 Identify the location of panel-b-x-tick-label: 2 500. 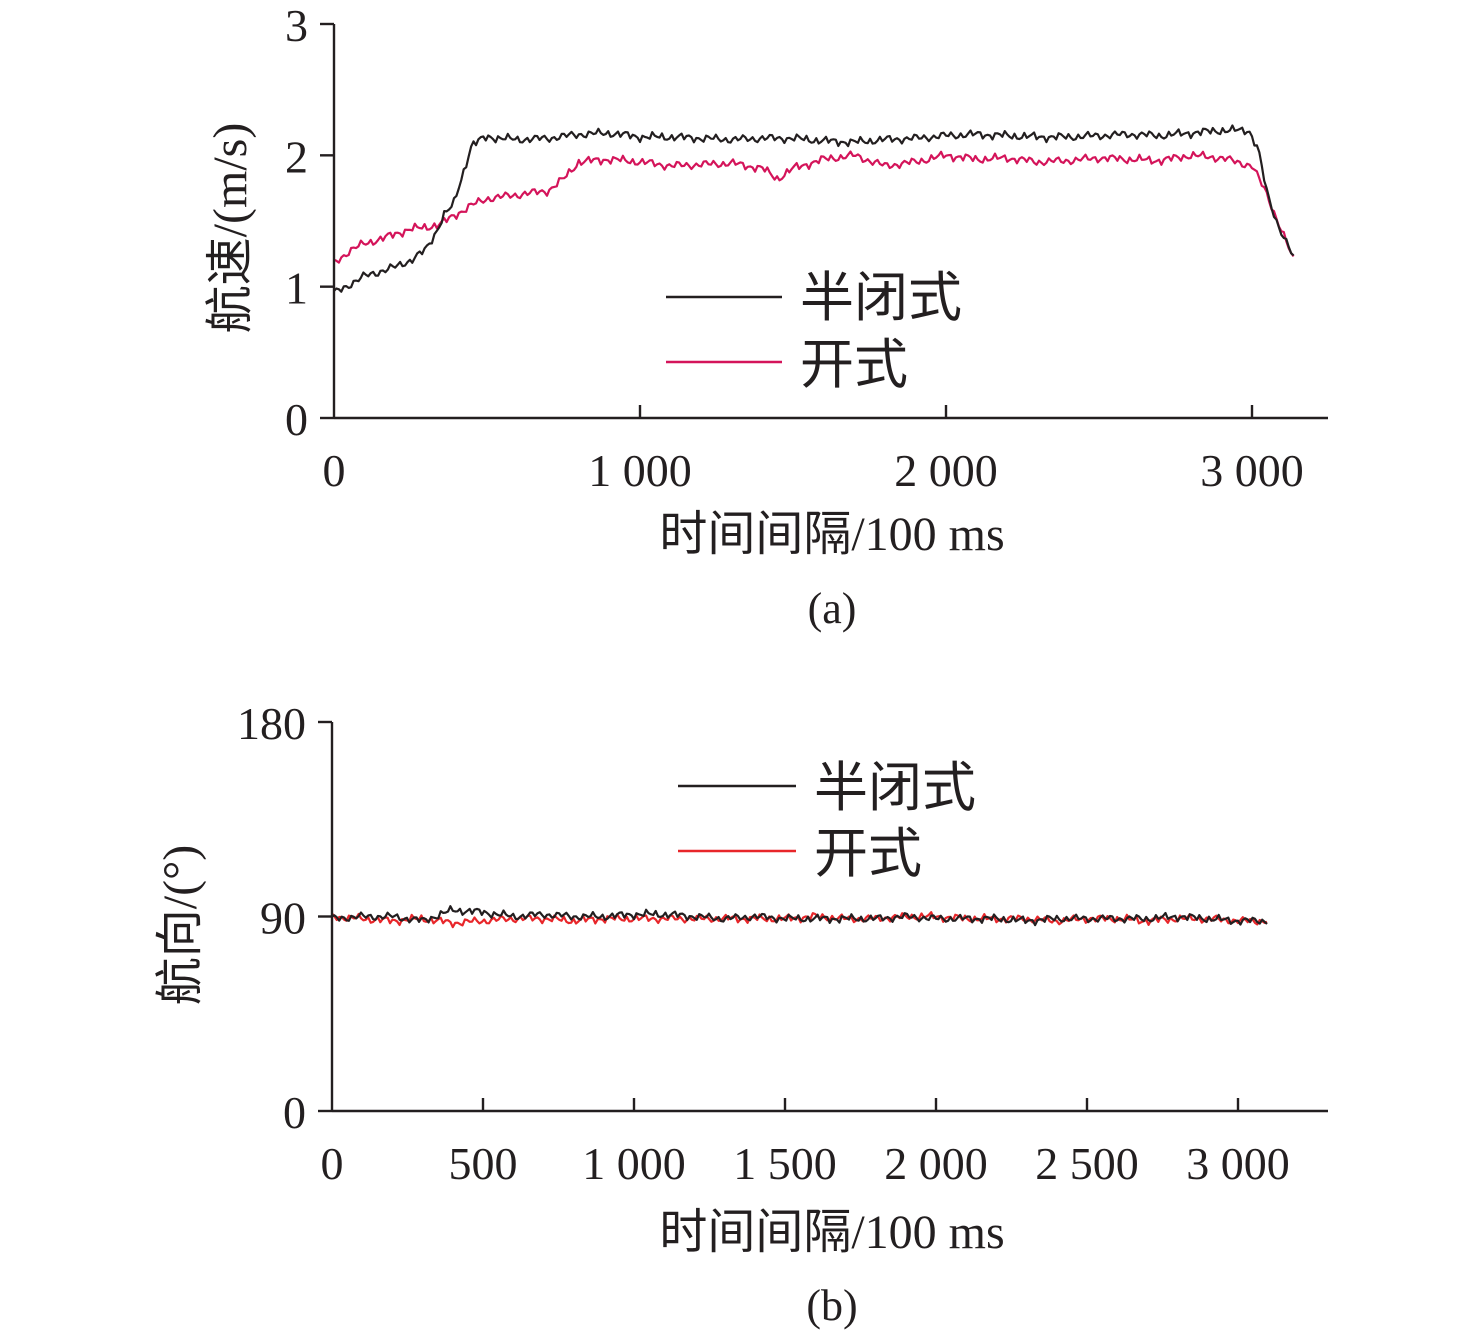
(1087, 1163).